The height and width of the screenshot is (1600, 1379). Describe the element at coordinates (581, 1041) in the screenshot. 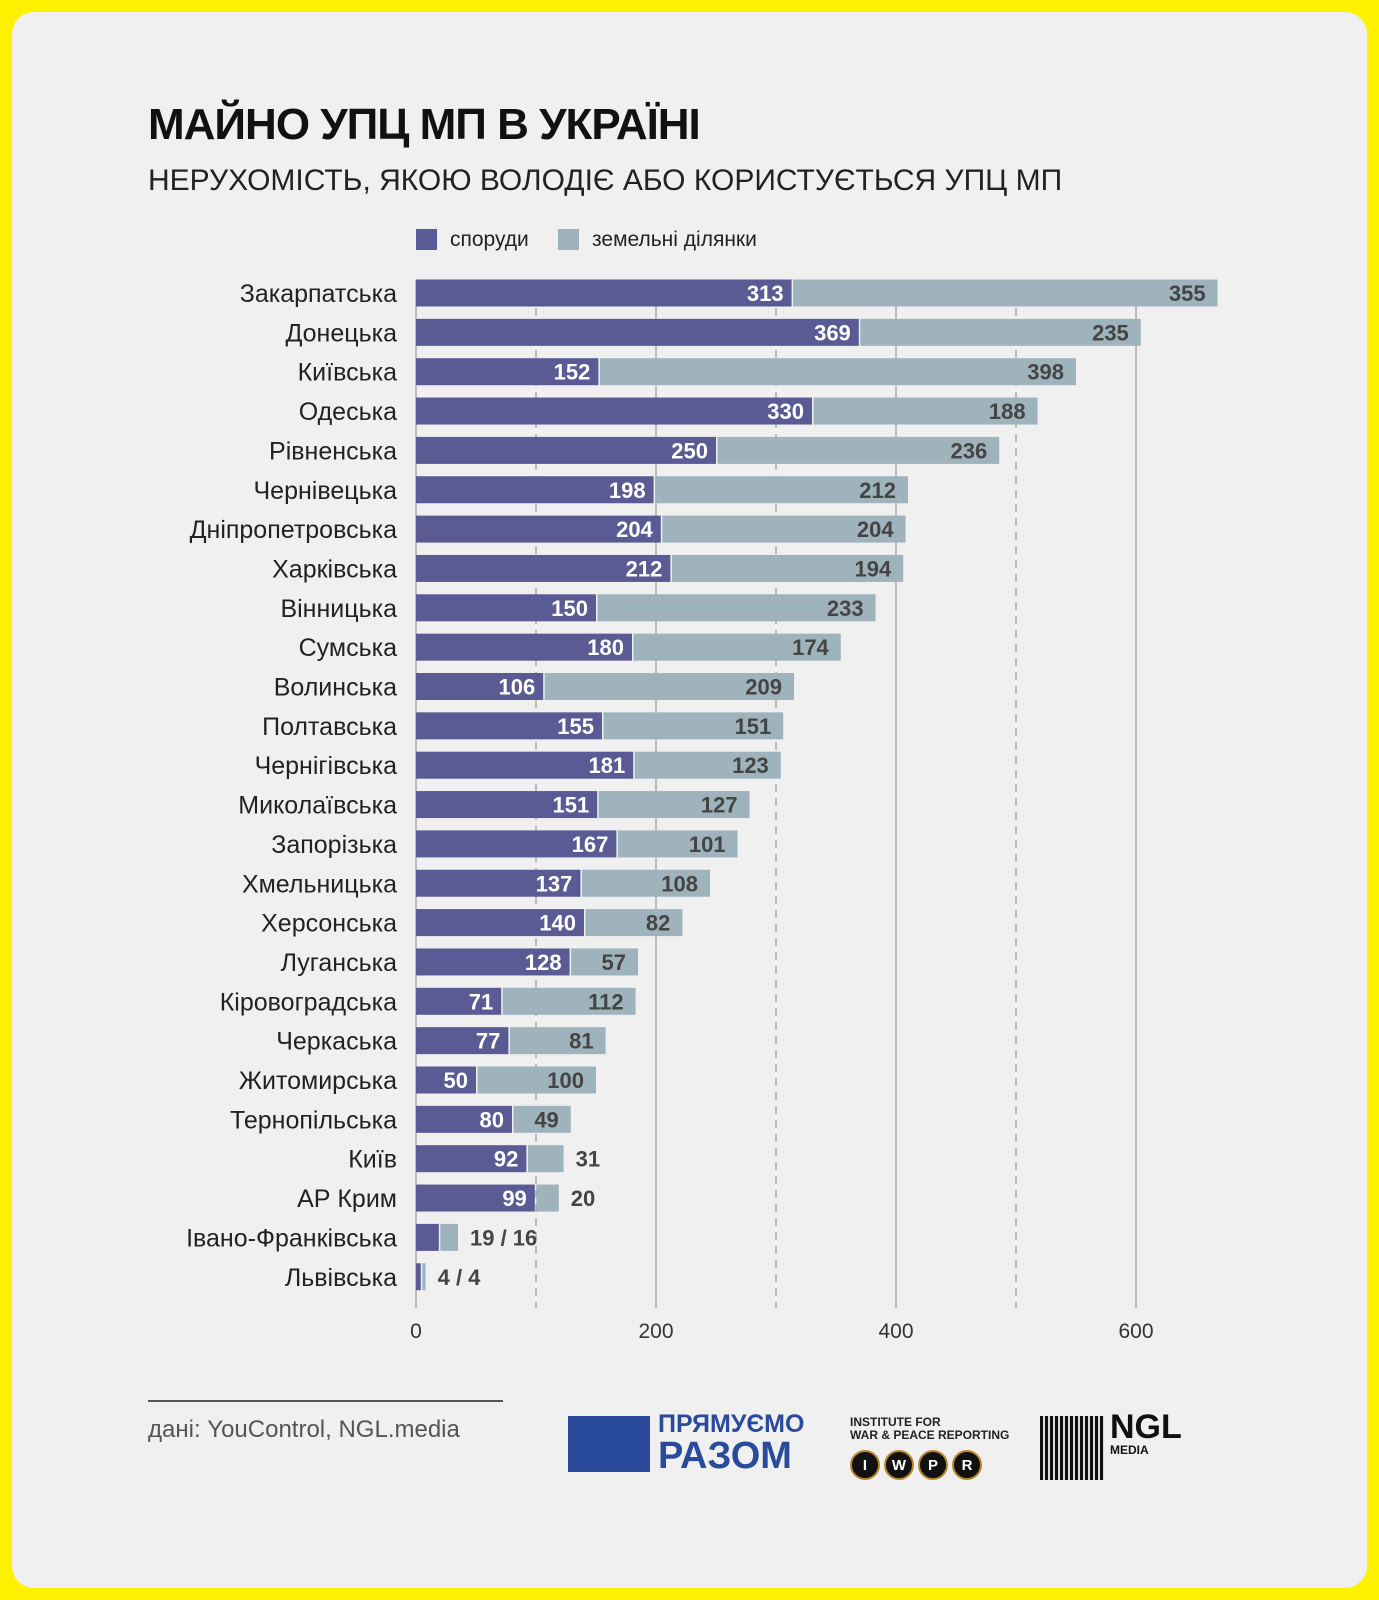

I see `data-label-land: 81` at that location.